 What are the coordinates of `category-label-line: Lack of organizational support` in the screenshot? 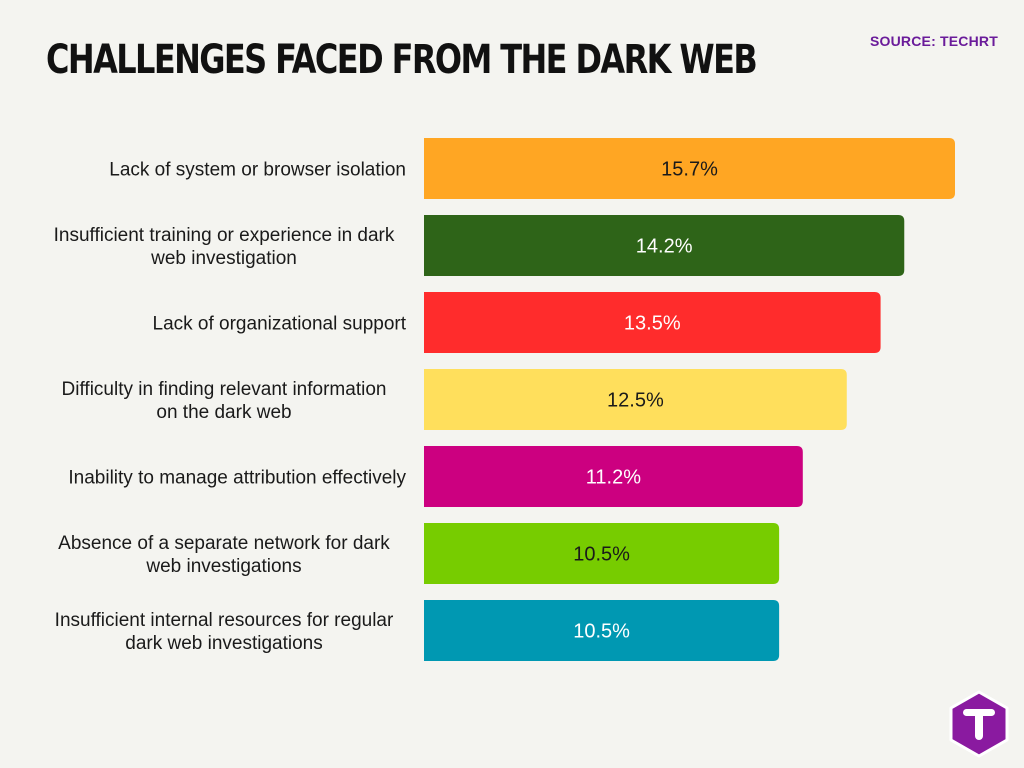 It's located at (280, 324).